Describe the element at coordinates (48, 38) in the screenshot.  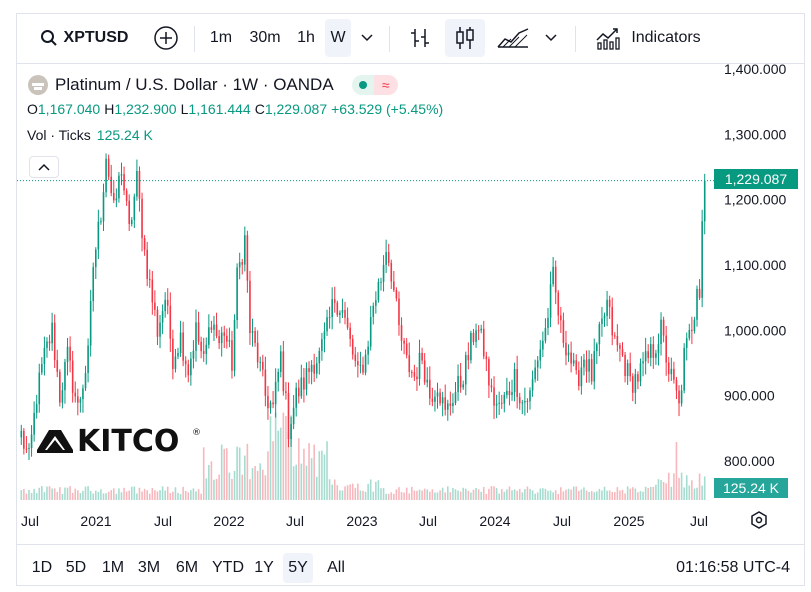
I see `search-icon` at that location.